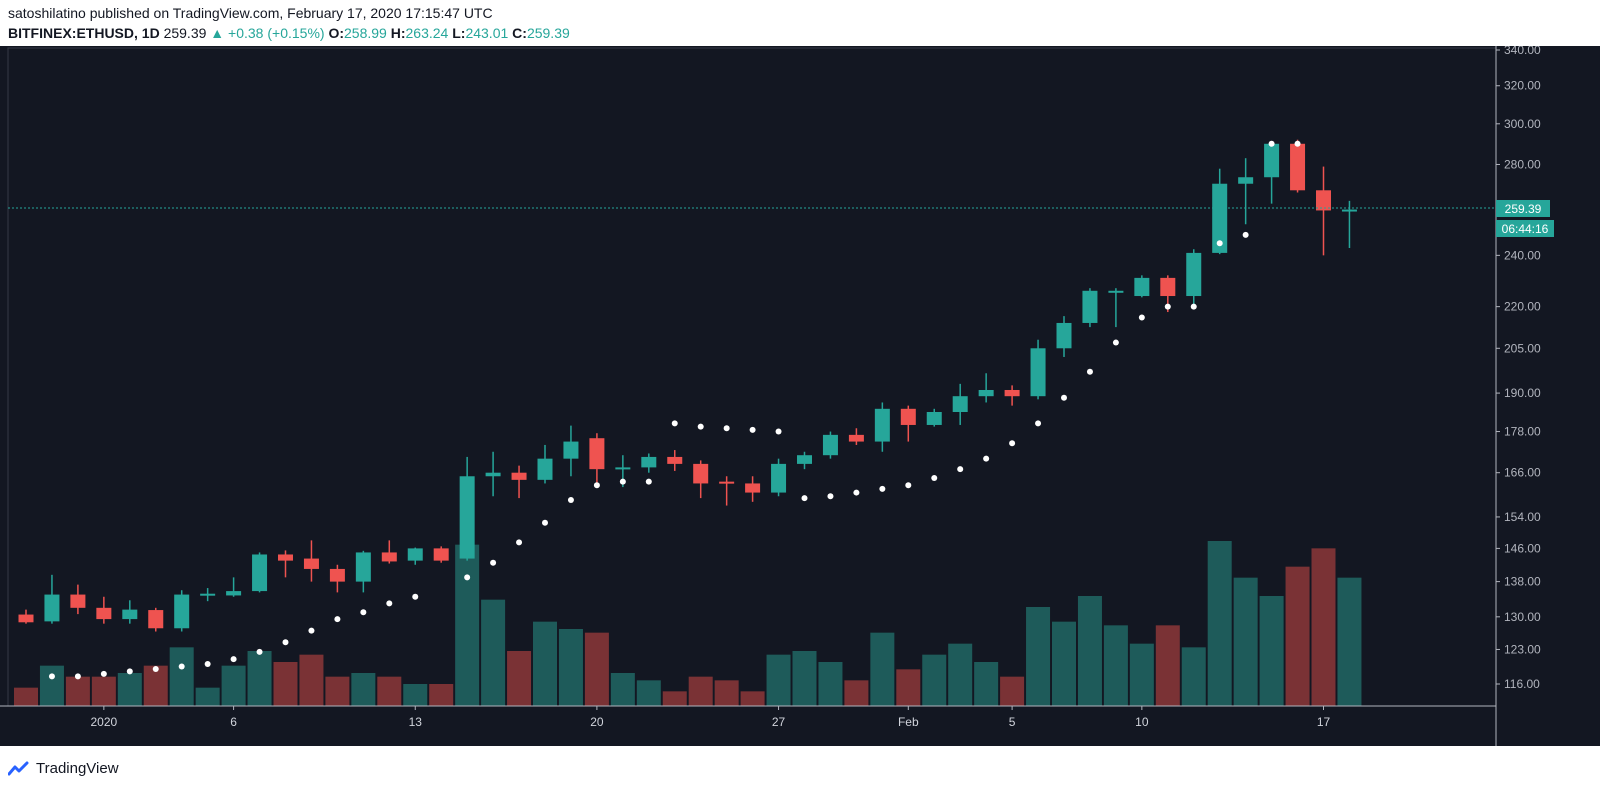  What do you see at coordinates (1522, 517) in the screenshot?
I see `price-tick-label: 154.00` at bounding box center [1522, 517].